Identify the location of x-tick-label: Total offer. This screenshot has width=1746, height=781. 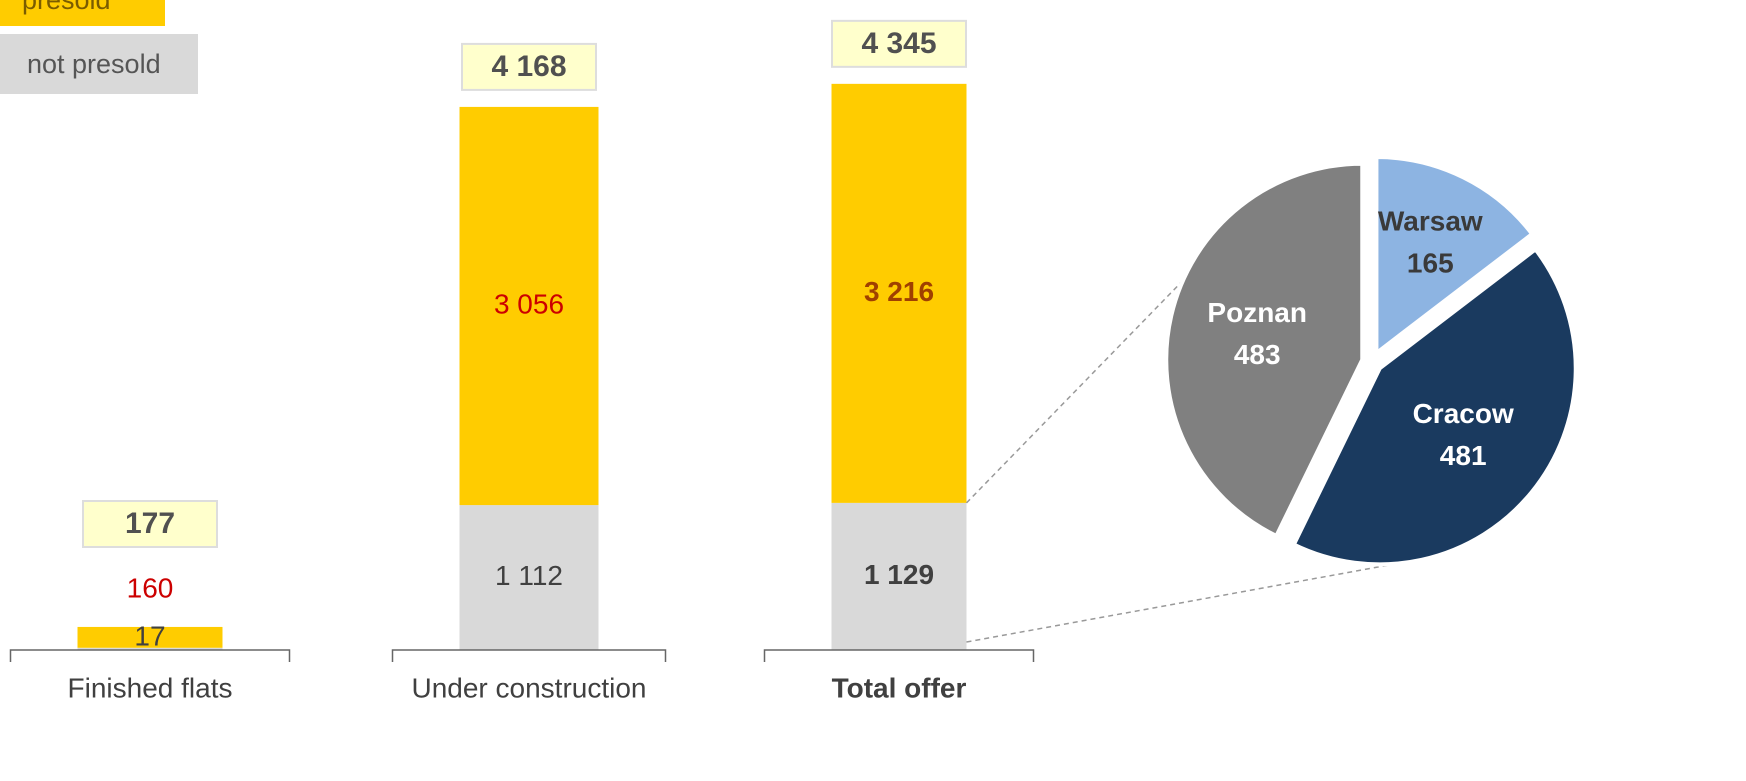
(899, 687).